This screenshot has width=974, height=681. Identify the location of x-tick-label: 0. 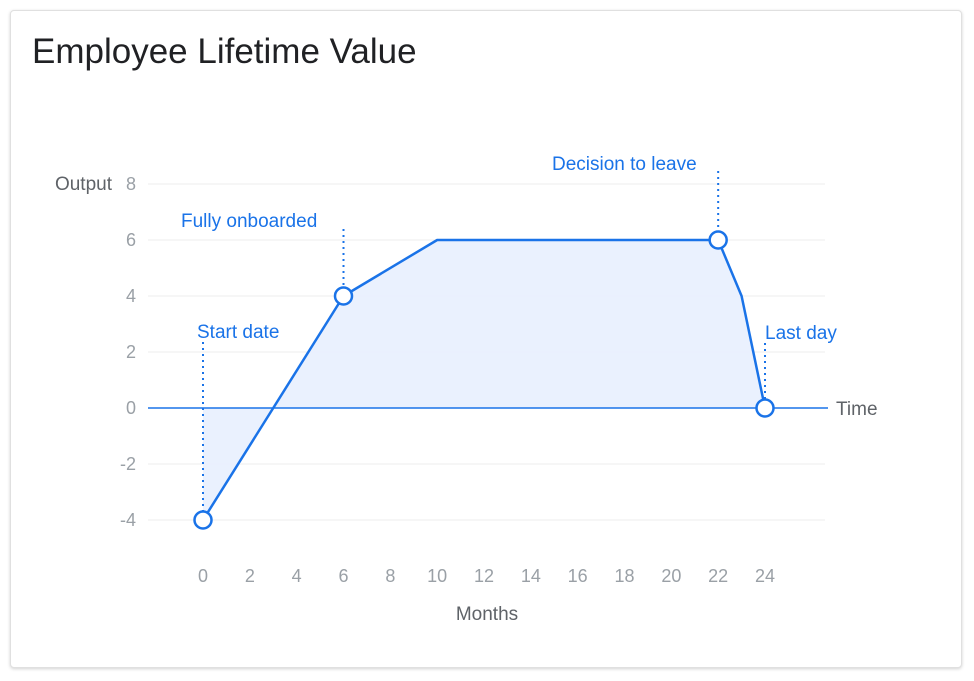
(203, 576).